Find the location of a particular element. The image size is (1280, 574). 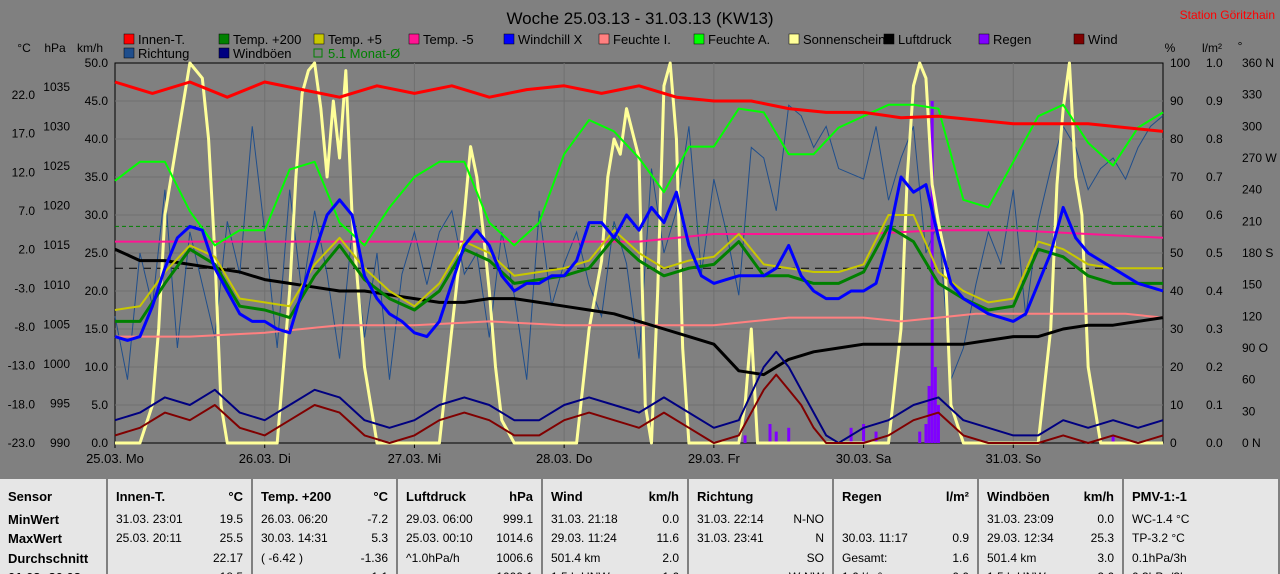

cell-row-1: 25.03. 20:11 25.5 is located at coordinates (179, 539).